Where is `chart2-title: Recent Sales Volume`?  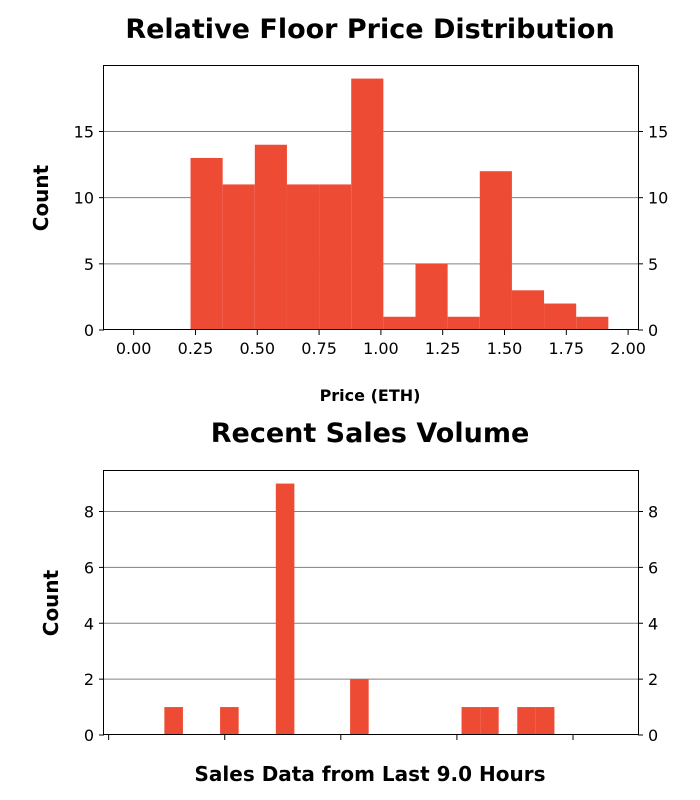
chart2-title: Recent Sales Volume is located at coordinates (370, 433).